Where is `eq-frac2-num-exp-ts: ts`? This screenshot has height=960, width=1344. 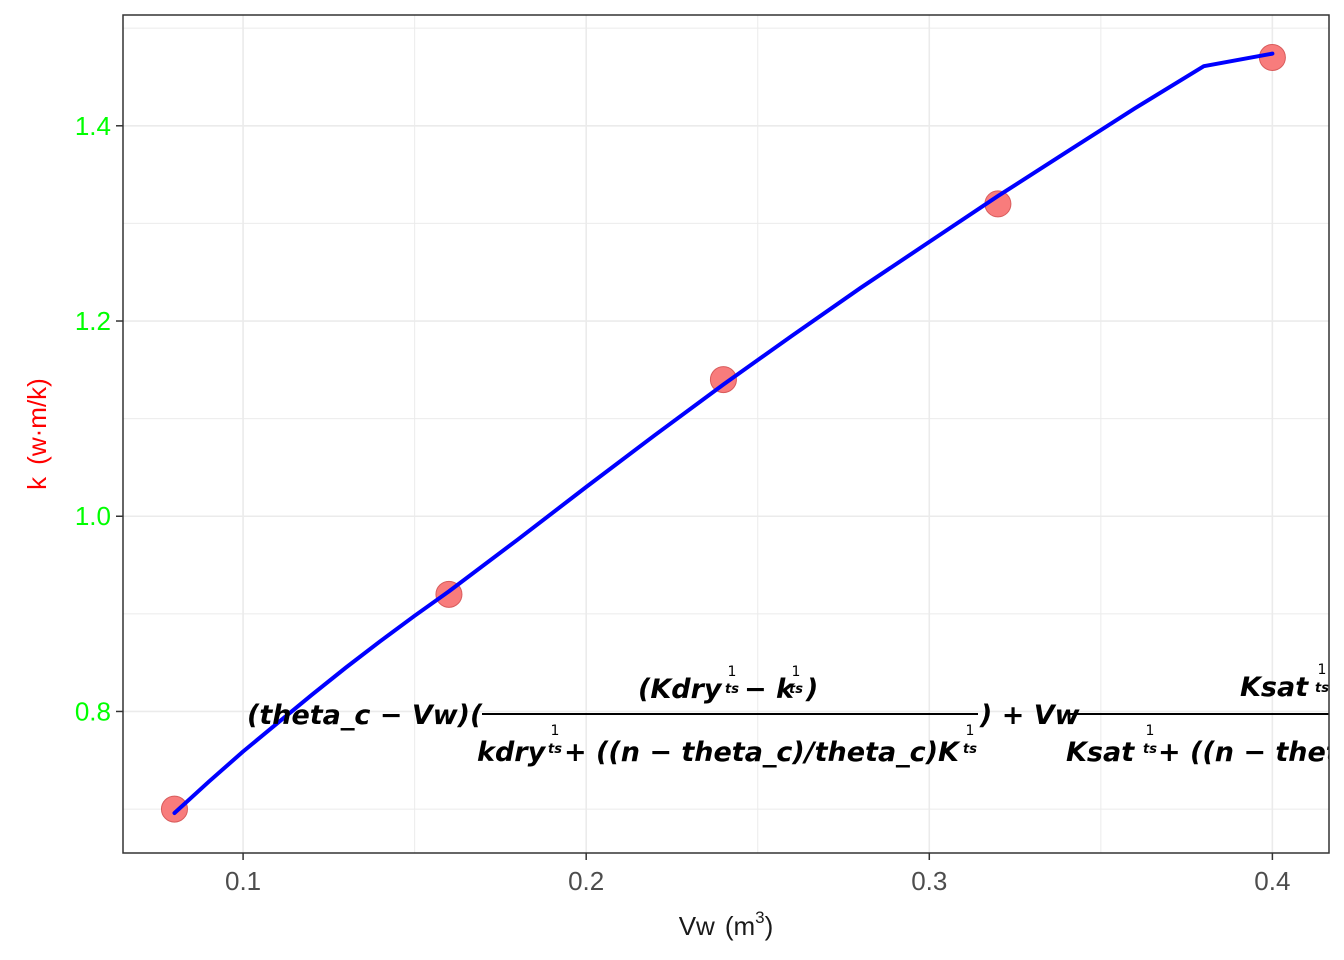 eq-frac2-num-exp-ts: ts is located at coordinates (1322, 688).